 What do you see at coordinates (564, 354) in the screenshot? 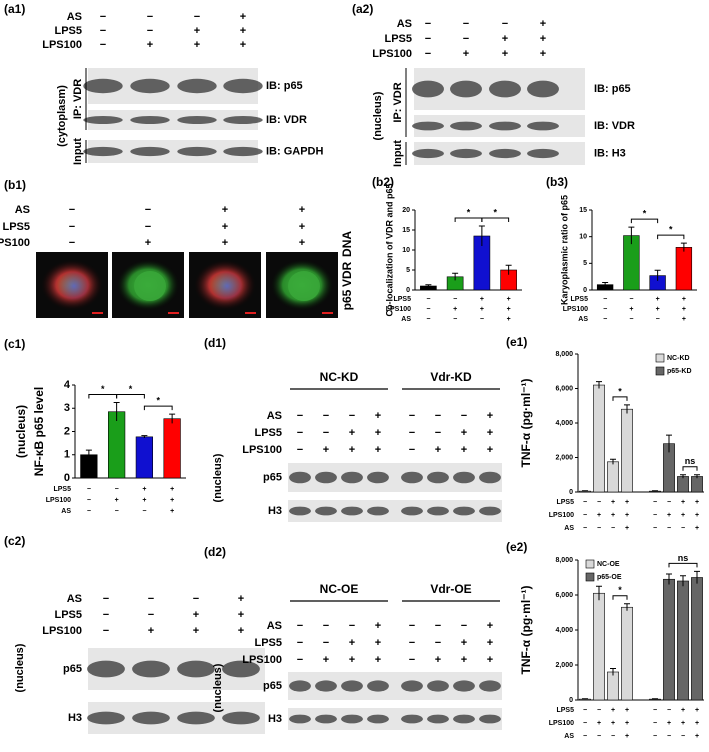
I see `y-tick-label: 8,000` at bounding box center [564, 354].